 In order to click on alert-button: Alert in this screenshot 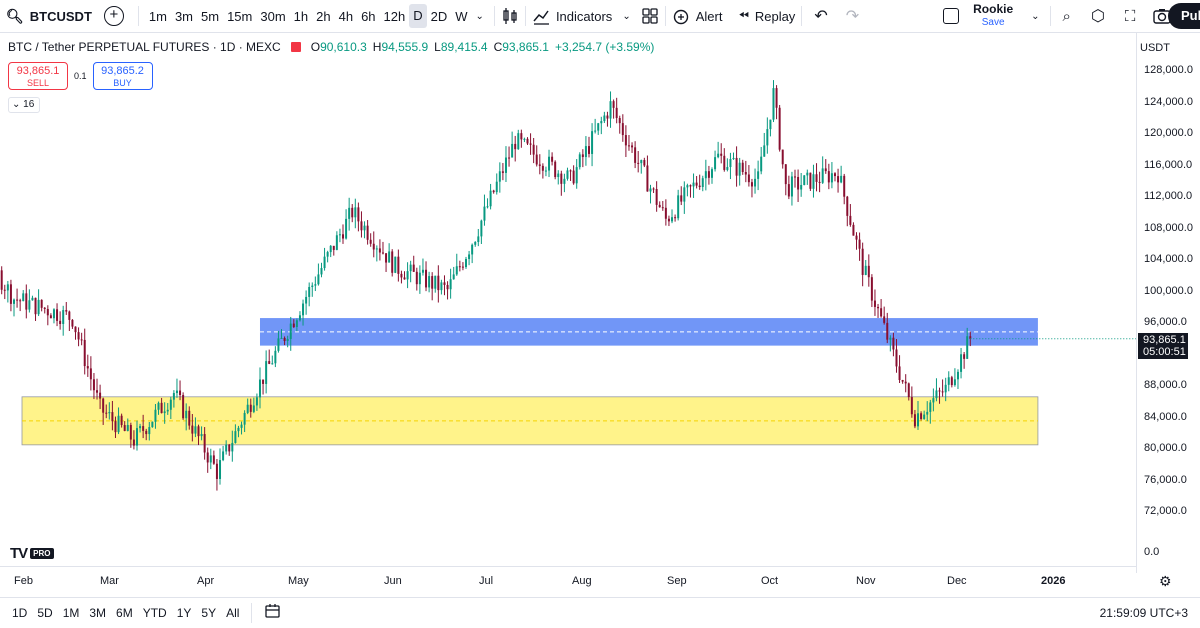, I will do `click(697, 16)`.